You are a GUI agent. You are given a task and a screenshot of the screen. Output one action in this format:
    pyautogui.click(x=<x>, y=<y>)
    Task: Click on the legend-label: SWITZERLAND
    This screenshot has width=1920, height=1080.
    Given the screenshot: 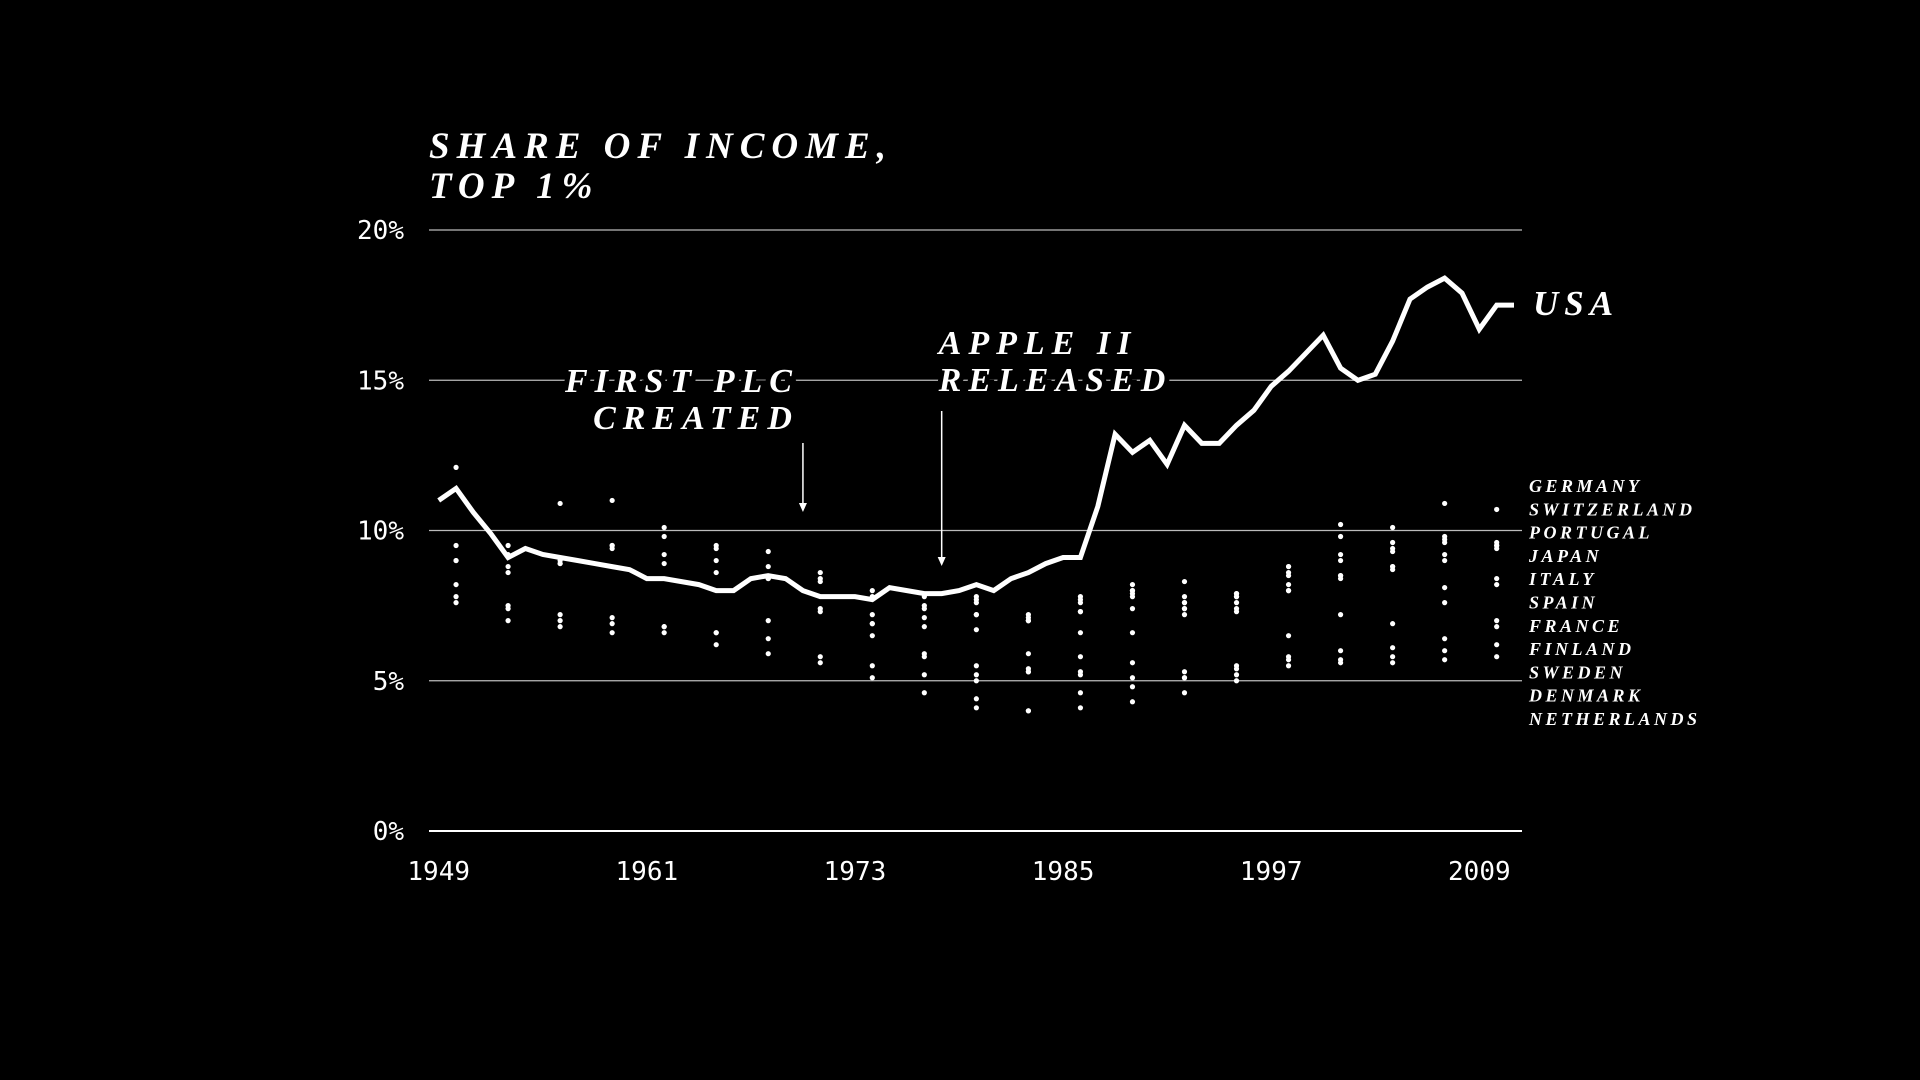 What is the action you would take?
    pyautogui.click(x=1612, y=509)
    